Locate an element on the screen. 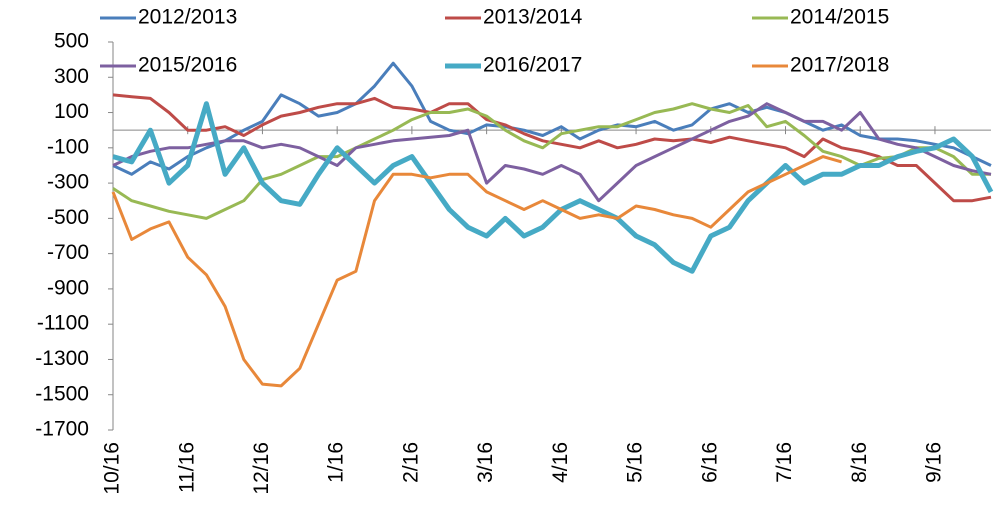 The image size is (994, 521). legend-label: 2013/2014 is located at coordinates (533, 17).